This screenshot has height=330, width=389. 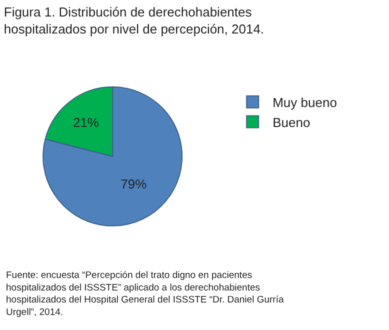 I want to click on legend-label: Bueno, so click(x=291, y=122).